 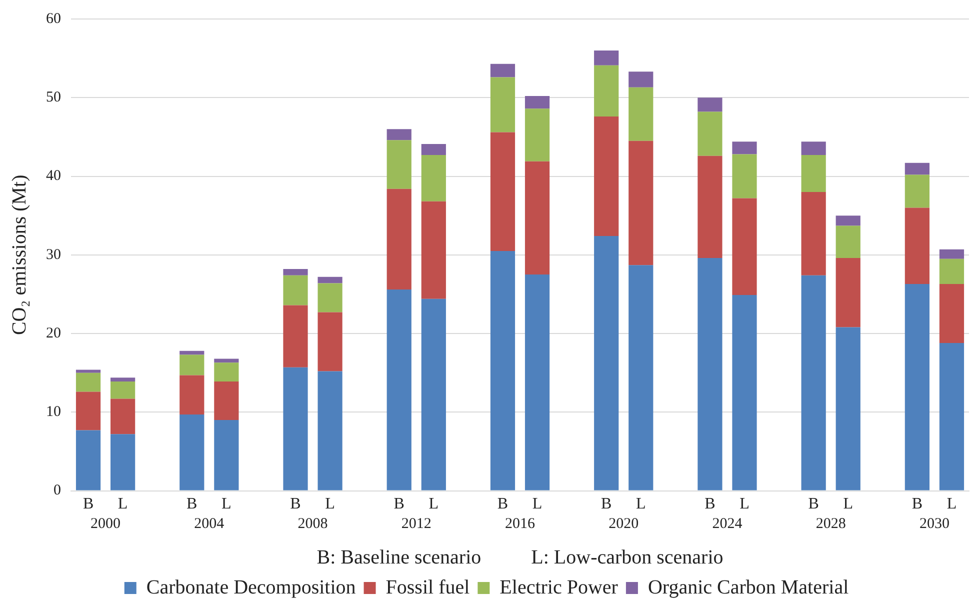 What do you see at coordinates (251, 587) in the screenshot?
I see `legend-label: Carbonate Decomposition` at bounding box center [251, 587].